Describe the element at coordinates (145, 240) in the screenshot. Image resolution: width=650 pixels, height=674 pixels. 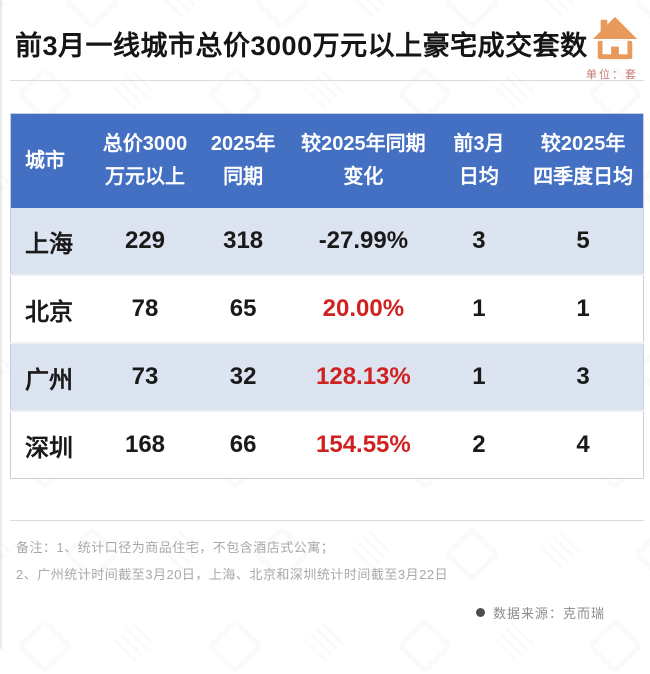
I see `current-count-cell: 229` at that location.